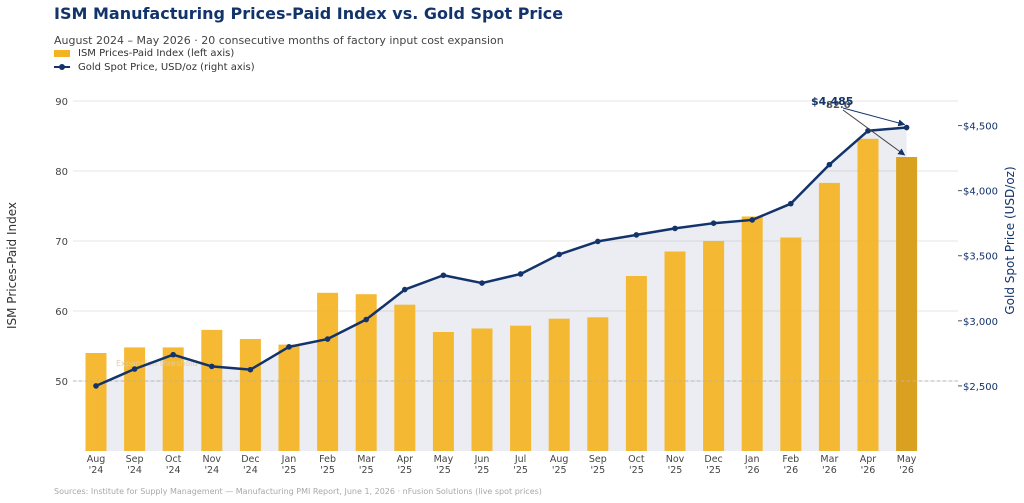 The height and width of the screenshot is (503, 1024). What do you see at coordinates (61, 312) in the screenshot?
I see `left-tick-label-60: 60` at bounding box center [61, 312].